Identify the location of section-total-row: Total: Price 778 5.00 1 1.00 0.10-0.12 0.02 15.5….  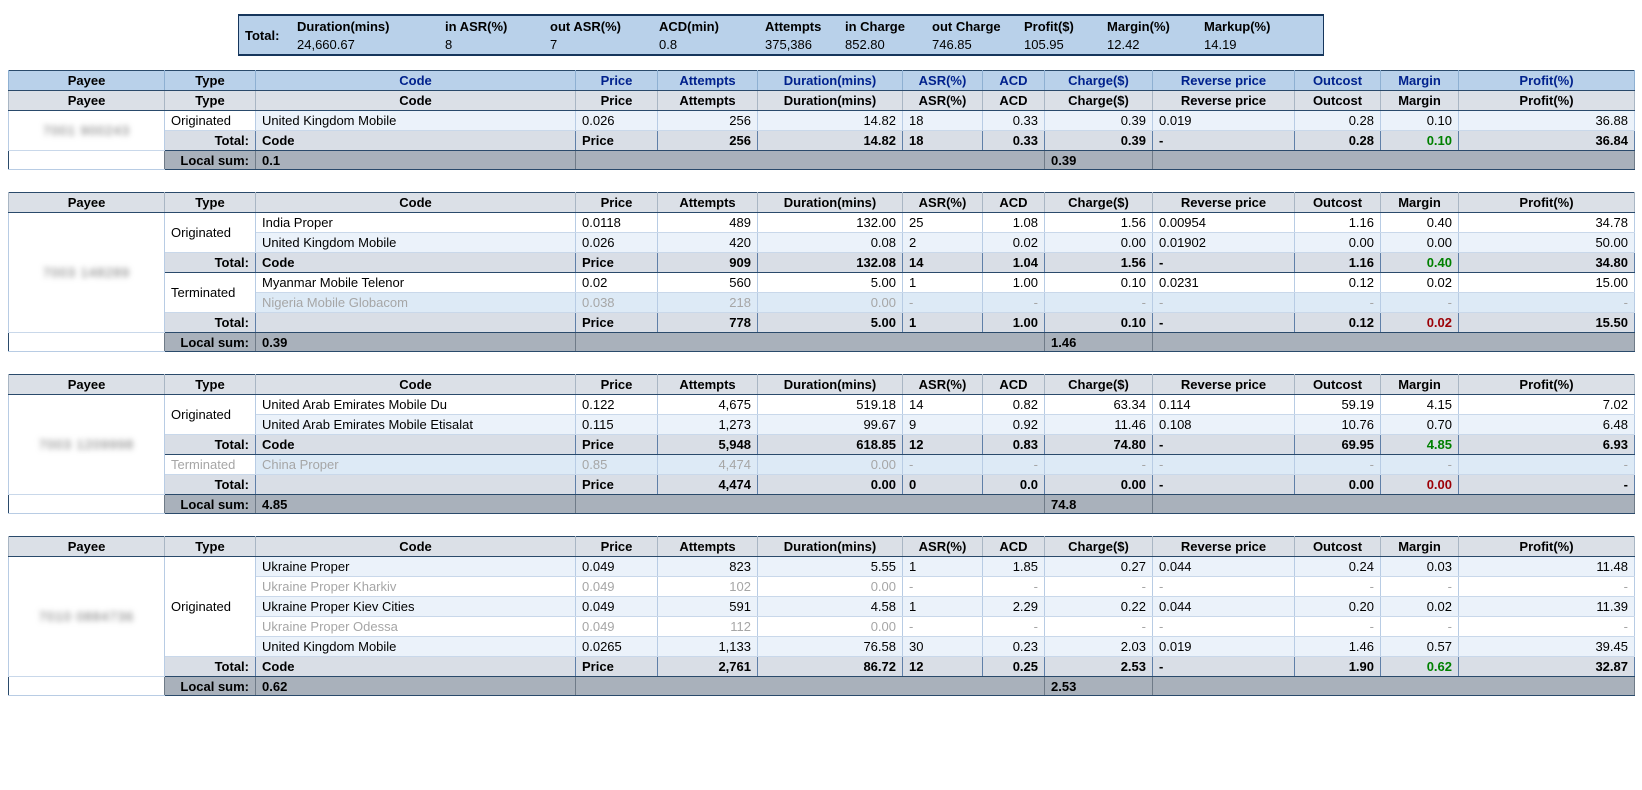
(822, 322).